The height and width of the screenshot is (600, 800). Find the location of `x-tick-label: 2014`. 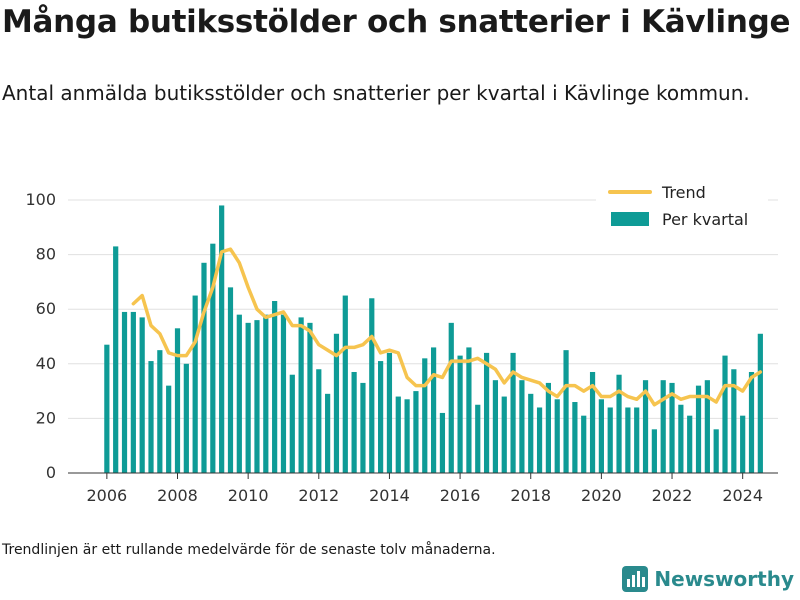

x-tick-label: 2014 is located at coordinates (389, 495).